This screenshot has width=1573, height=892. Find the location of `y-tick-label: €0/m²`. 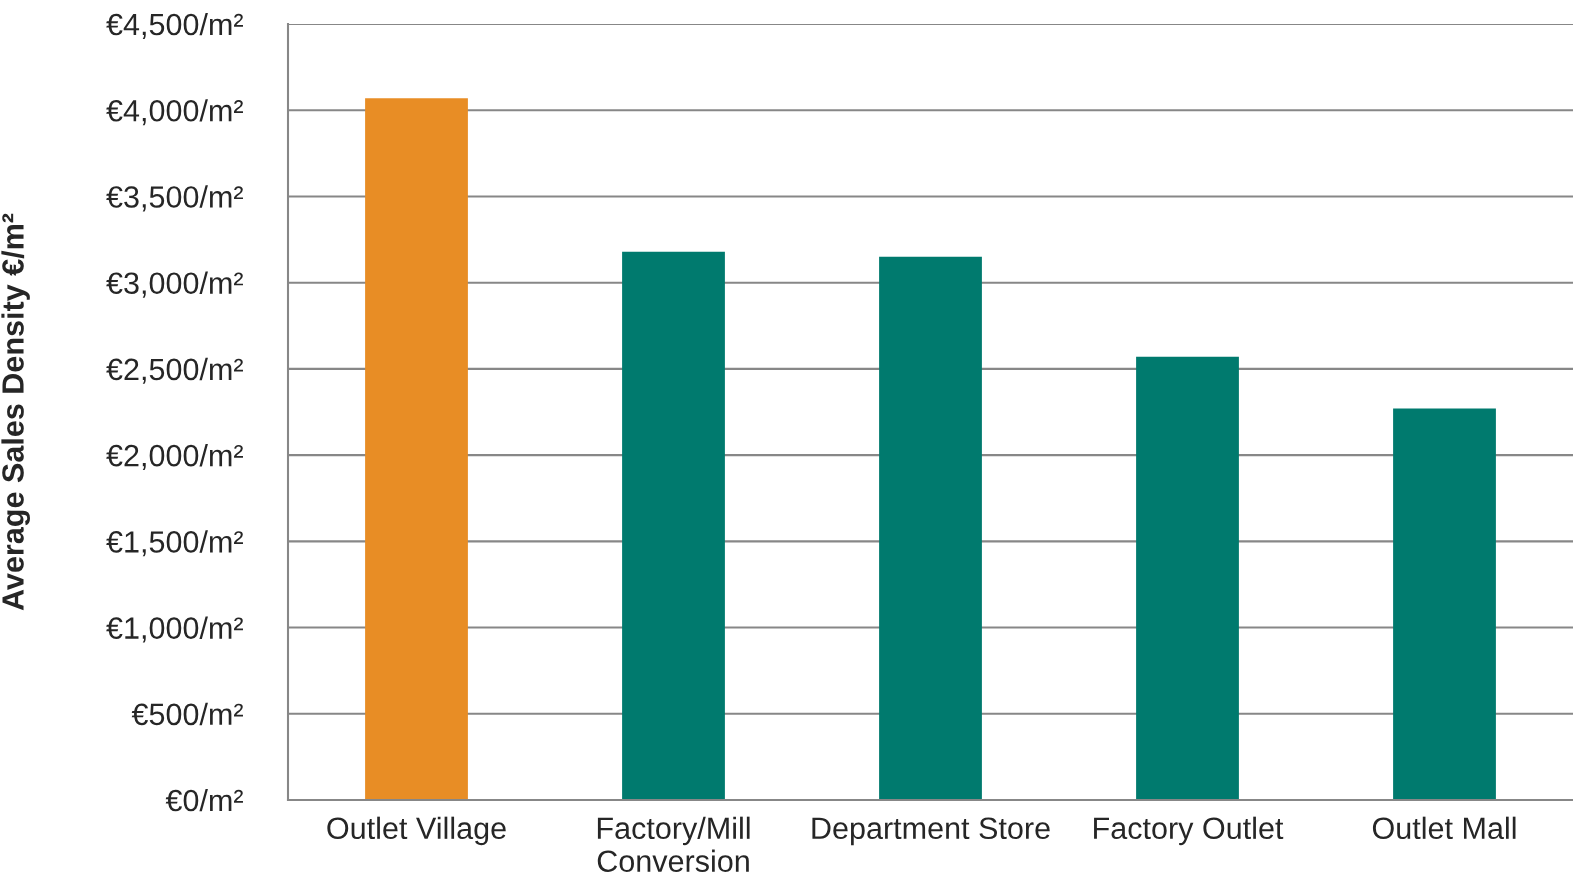

y-tick-label: €0/m² is located at coordinates (204, 800).